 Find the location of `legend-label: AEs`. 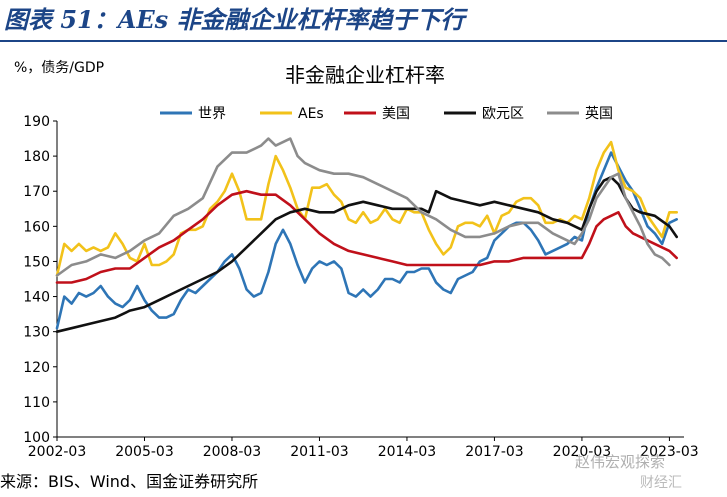

legend-label: AEs is located at coordinates (311, 114).